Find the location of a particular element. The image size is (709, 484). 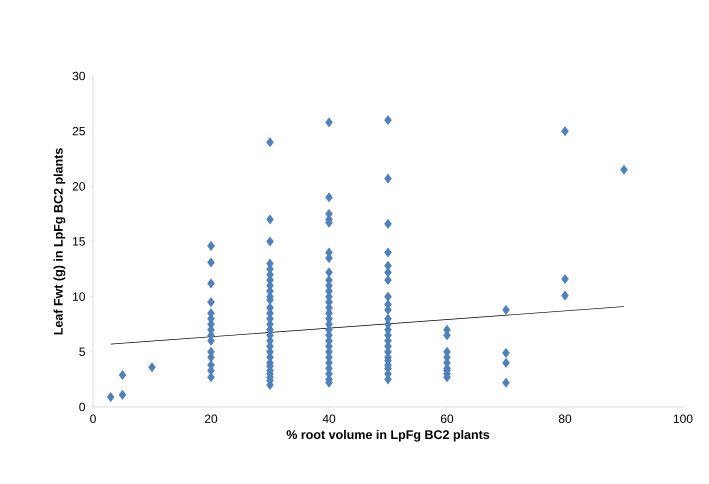

x-tick-label: 100 is located at coordinates (683, 419).